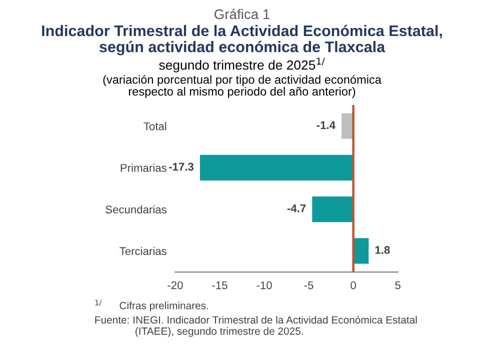  I want to click on text: Gráfica 1, so click(242, 14).